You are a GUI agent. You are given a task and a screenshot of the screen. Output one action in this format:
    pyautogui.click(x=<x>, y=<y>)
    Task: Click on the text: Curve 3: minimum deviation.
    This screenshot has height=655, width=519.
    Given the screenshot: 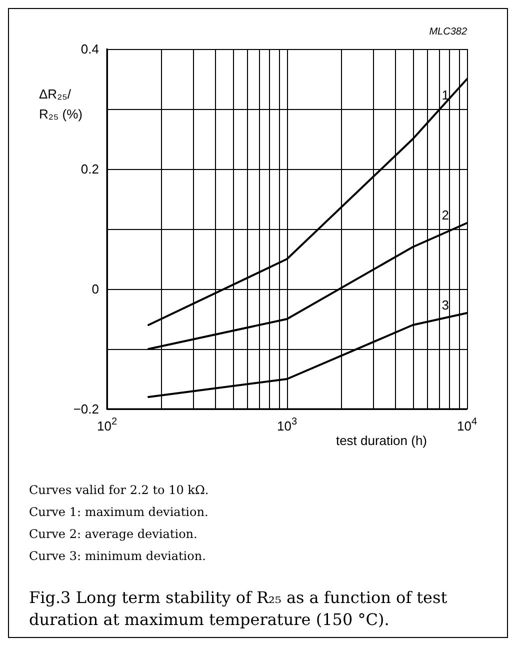 What is the action you would take?
    pyautogui.click(x=118, y=556)
    